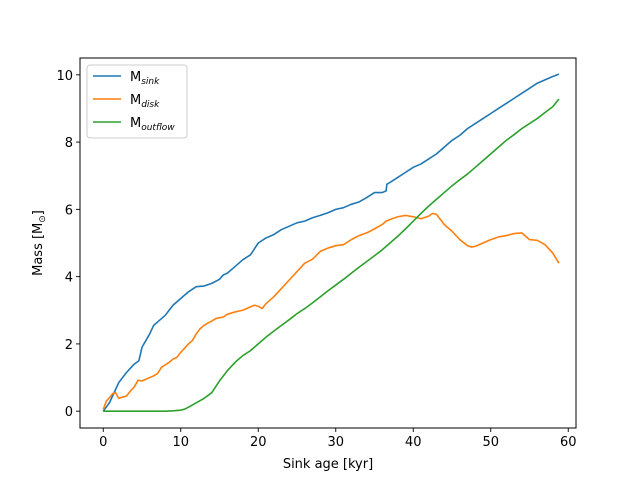  I want to click on y-tick-label: 6, so click(69, 210).